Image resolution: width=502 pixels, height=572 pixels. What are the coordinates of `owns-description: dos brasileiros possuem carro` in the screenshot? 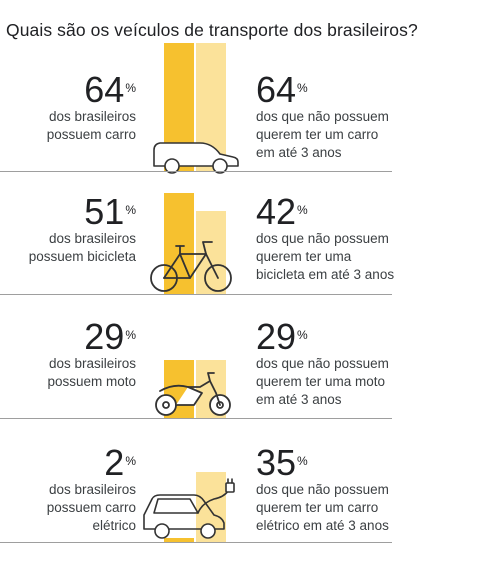 It's located at (68, 126).